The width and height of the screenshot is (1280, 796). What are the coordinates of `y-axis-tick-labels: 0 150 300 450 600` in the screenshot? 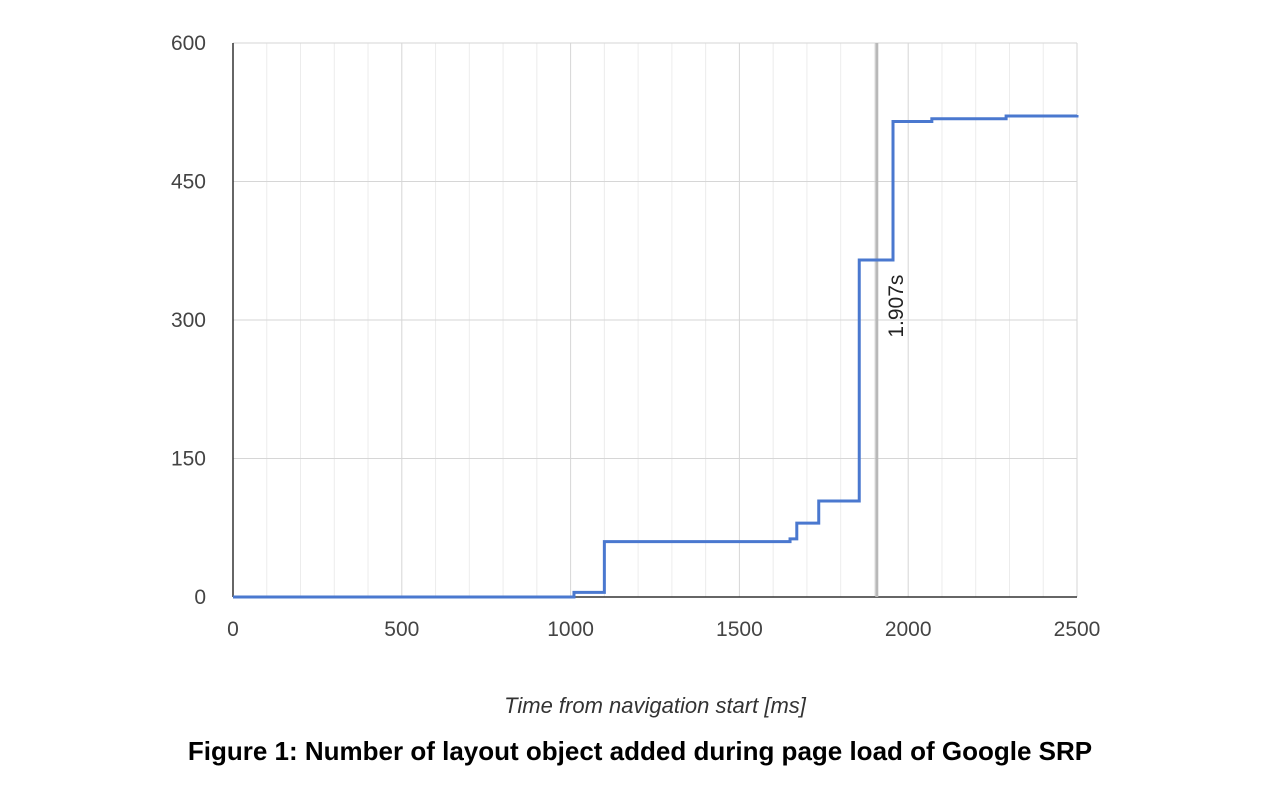 It's located at (188, 320).